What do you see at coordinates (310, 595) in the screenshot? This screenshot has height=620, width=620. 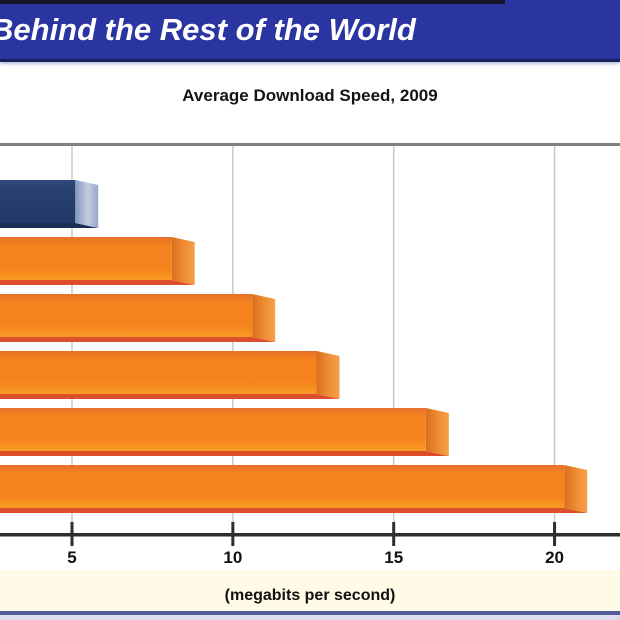 I see `x-axis-label: (megabits per second)` at bounding box center [310, 595].